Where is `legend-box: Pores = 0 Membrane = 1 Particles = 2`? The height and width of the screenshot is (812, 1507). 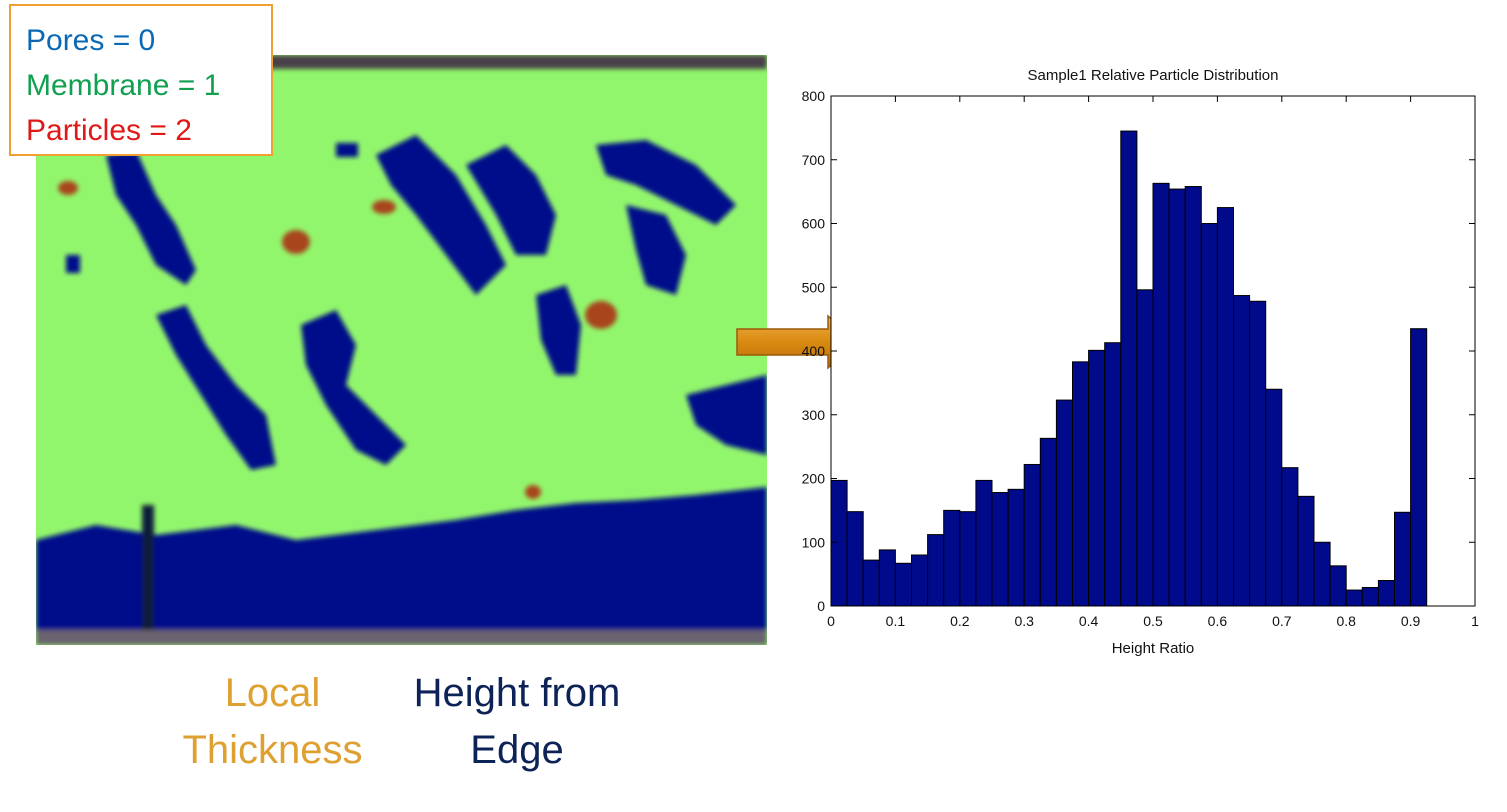 legend-box: Pores = 0 Membrane = 1 Particles = 2 is located at coordinates (141, 80).